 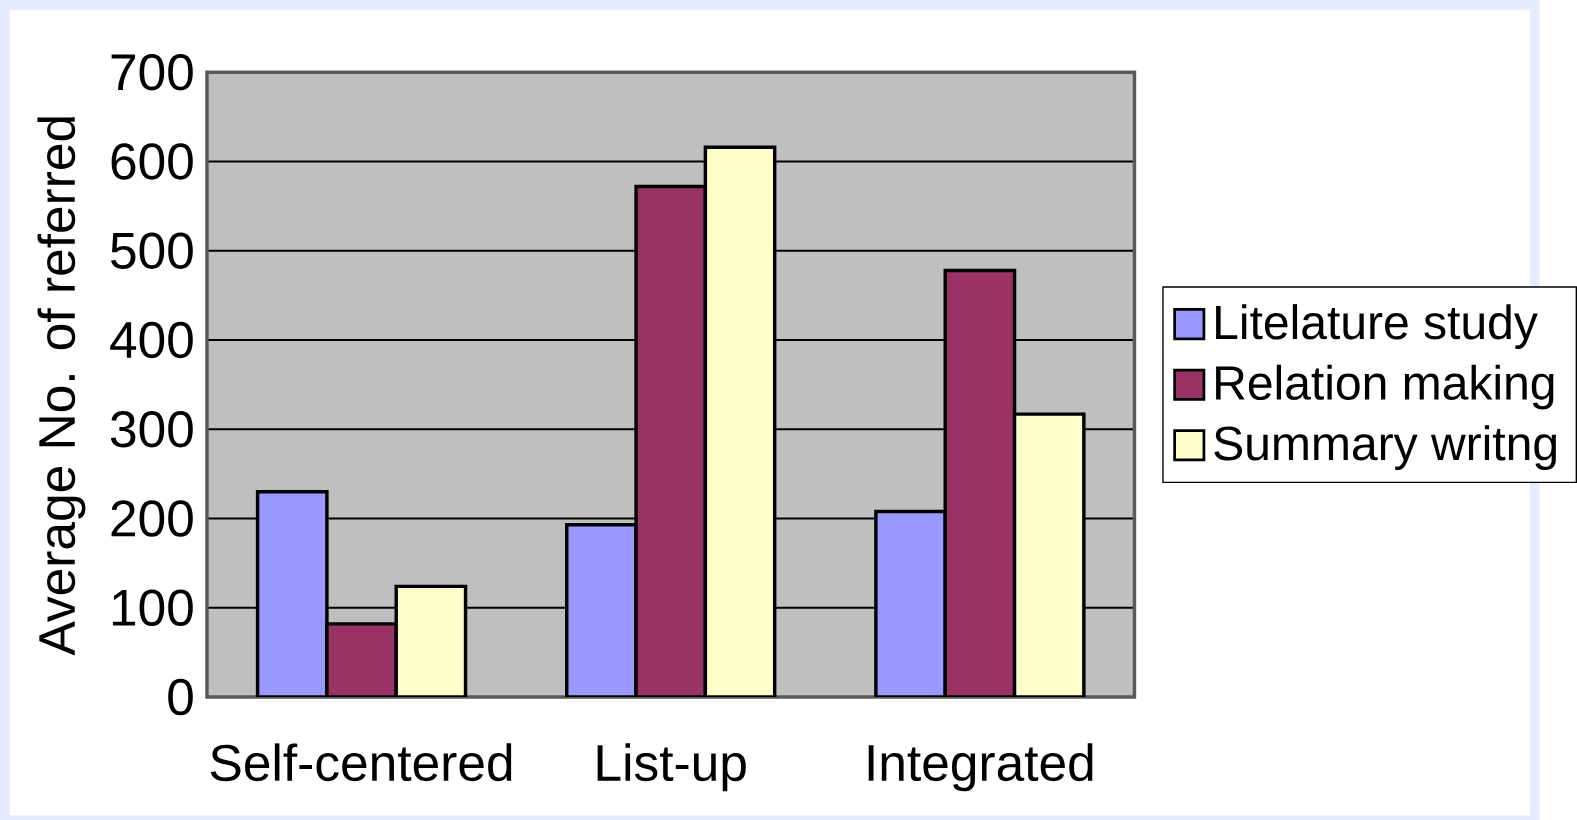 I want to click on y-tick-label: 200, so click(x=152, y=518).